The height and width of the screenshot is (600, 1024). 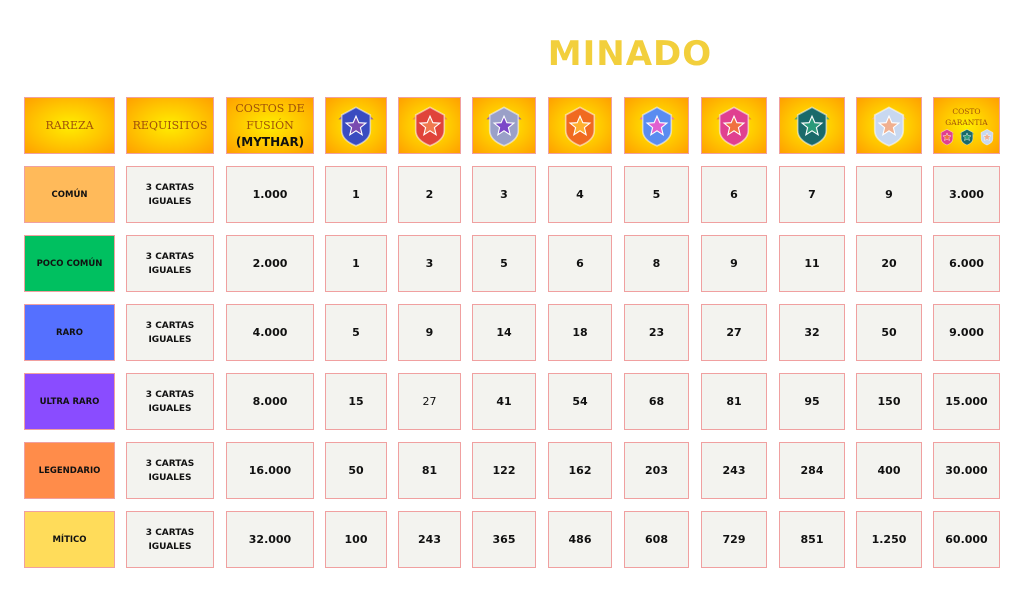 What do you see at coordinates (69, 263) in the screenshot?
I see `rarity-1: POCO COMÚN` at bounding box center [69, 263].